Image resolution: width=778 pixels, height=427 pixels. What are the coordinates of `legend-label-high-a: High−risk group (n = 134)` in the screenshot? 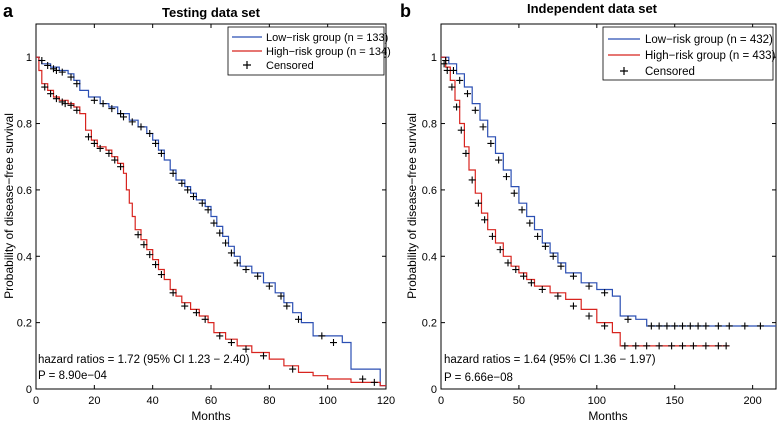 It's located at (328, 52).